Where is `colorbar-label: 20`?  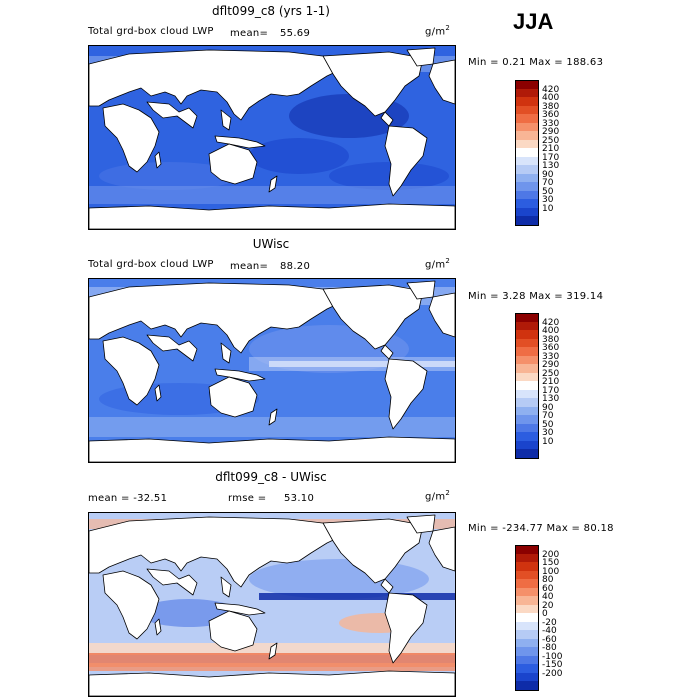
colorbar-label: 20 is located at coordinates (548, 605).